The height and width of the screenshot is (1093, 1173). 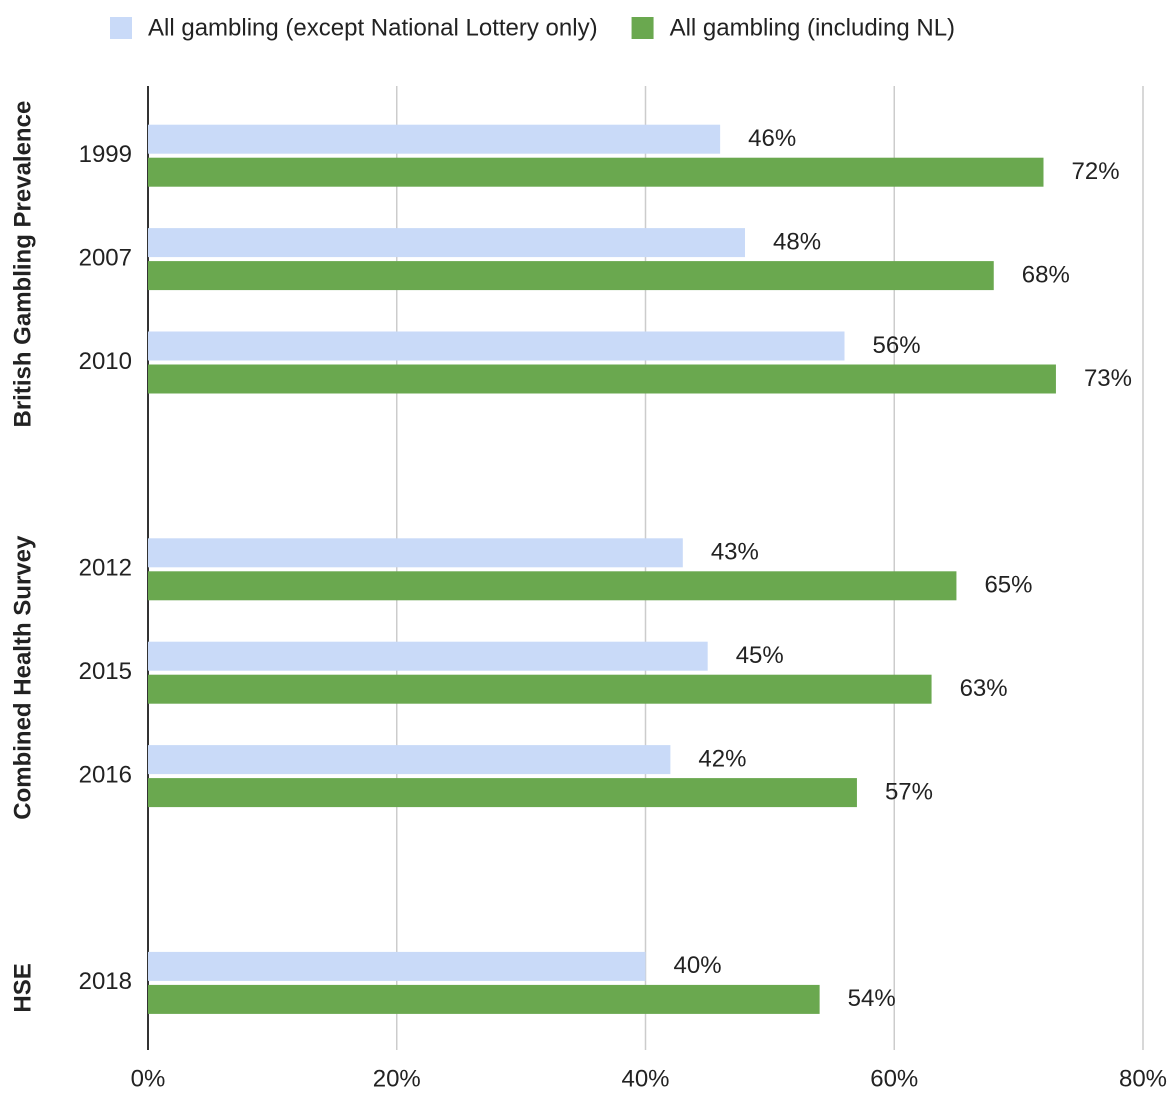 I want to click on group-label: Combined Health Survey, so click(x=22, y=677).